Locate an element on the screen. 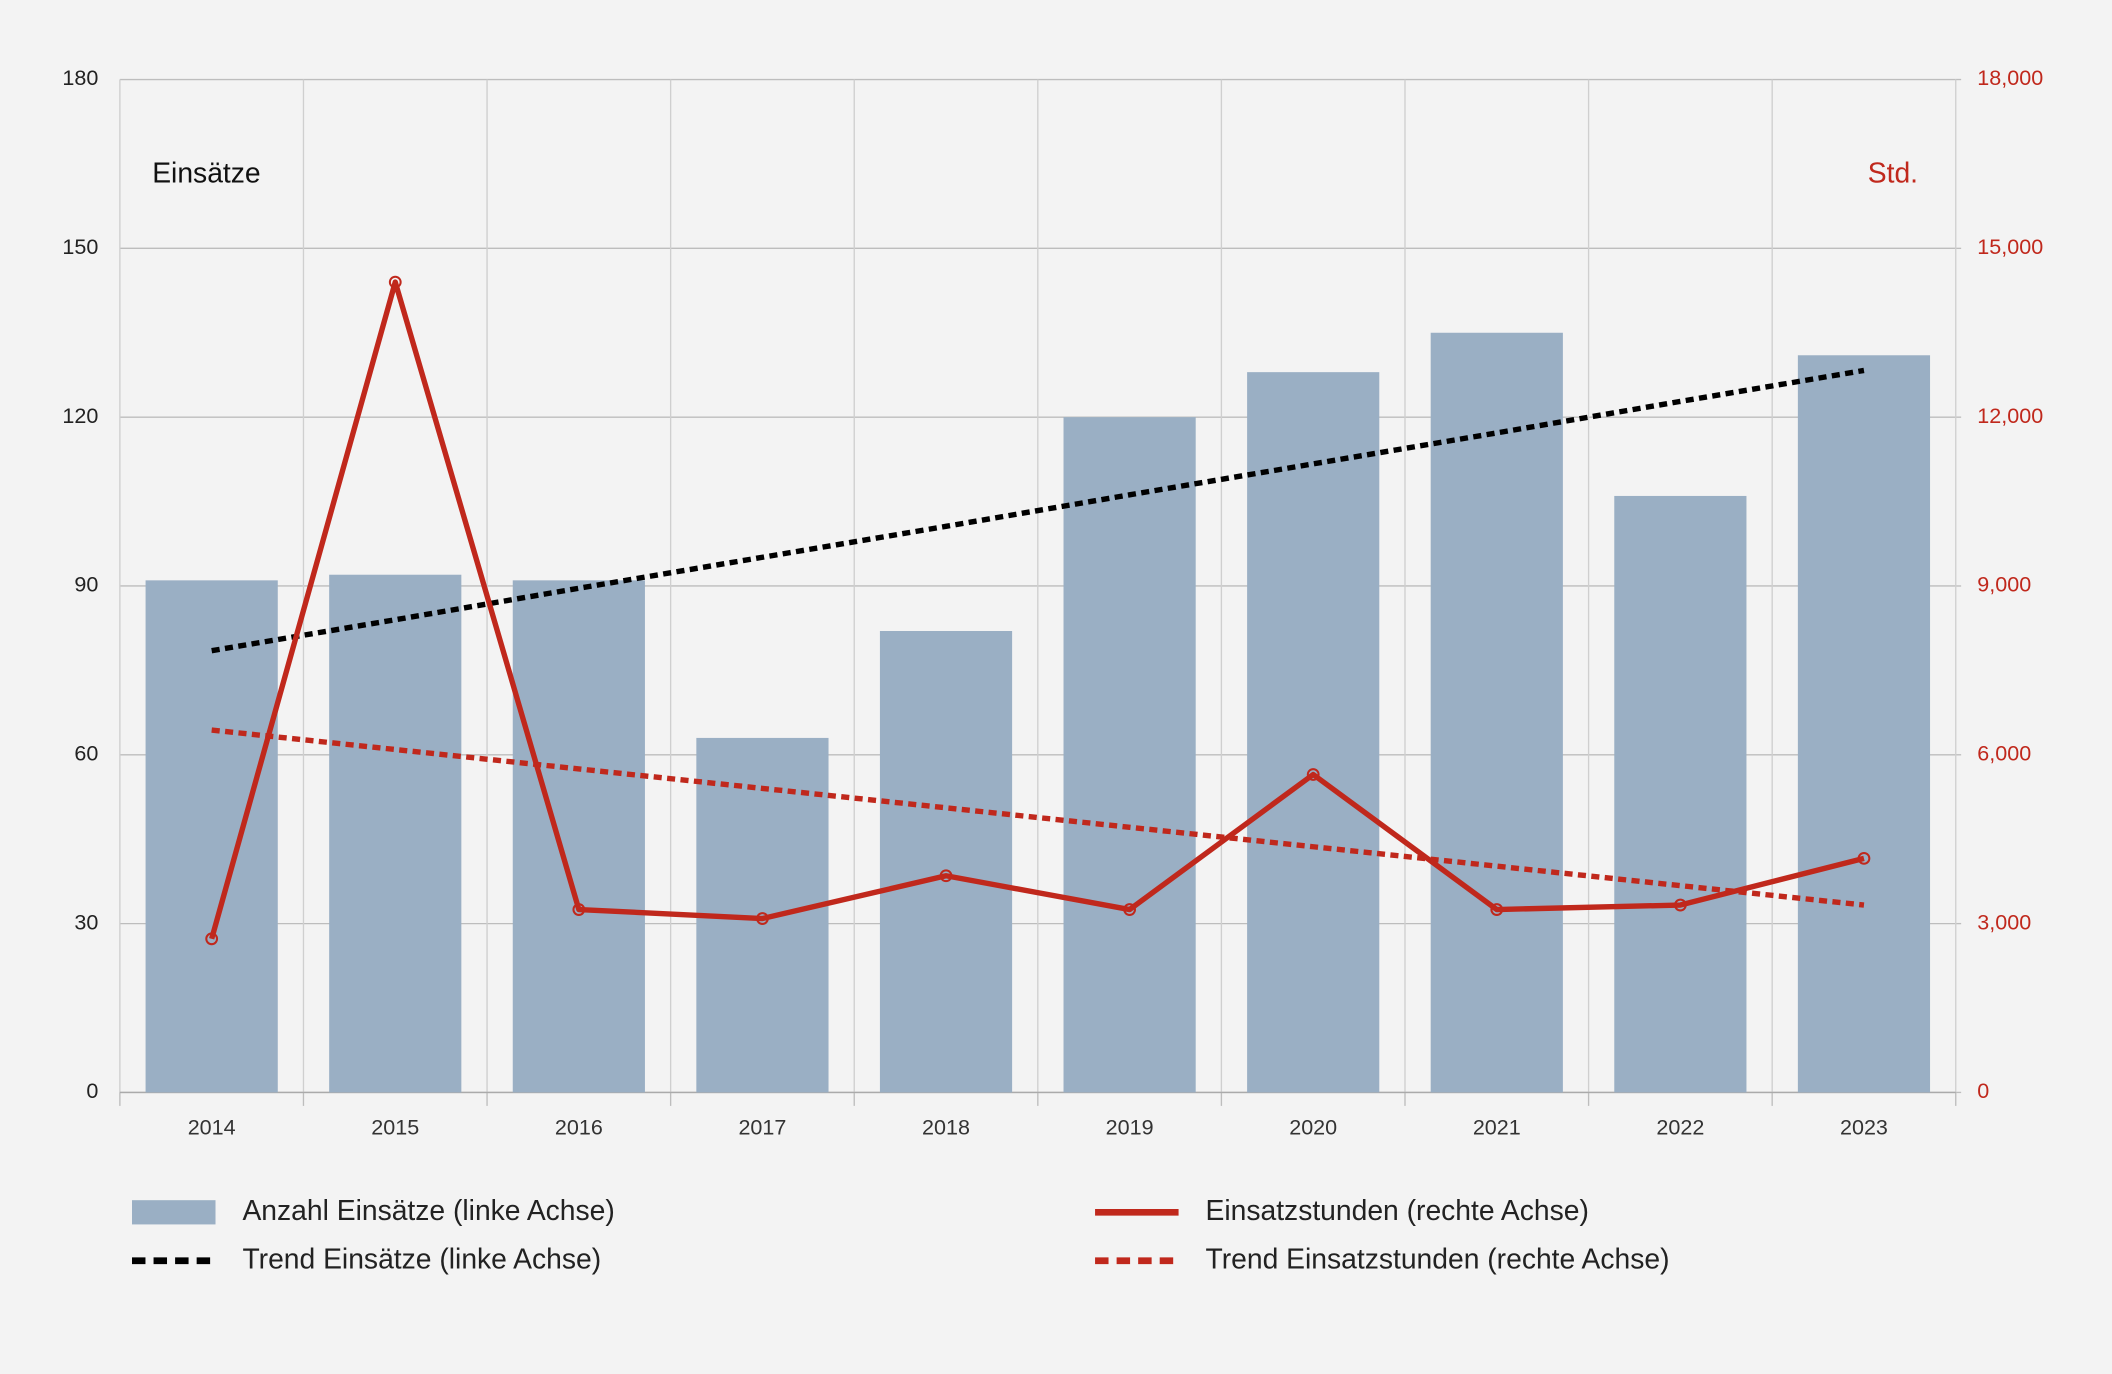 This screenshot has height=1374, width=2112. trend-line is located at coordinates (1038, 817).